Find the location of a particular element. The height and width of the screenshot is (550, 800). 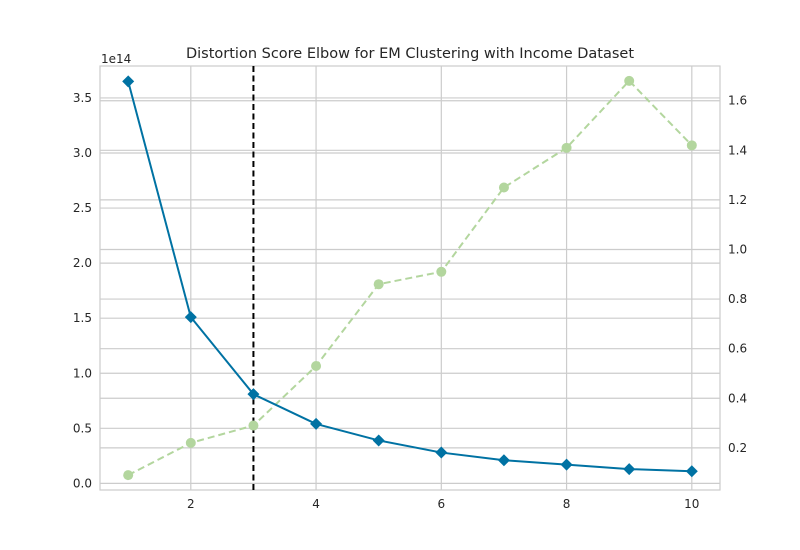

x-tick-label: 2 is located at coordinates (191, 504).